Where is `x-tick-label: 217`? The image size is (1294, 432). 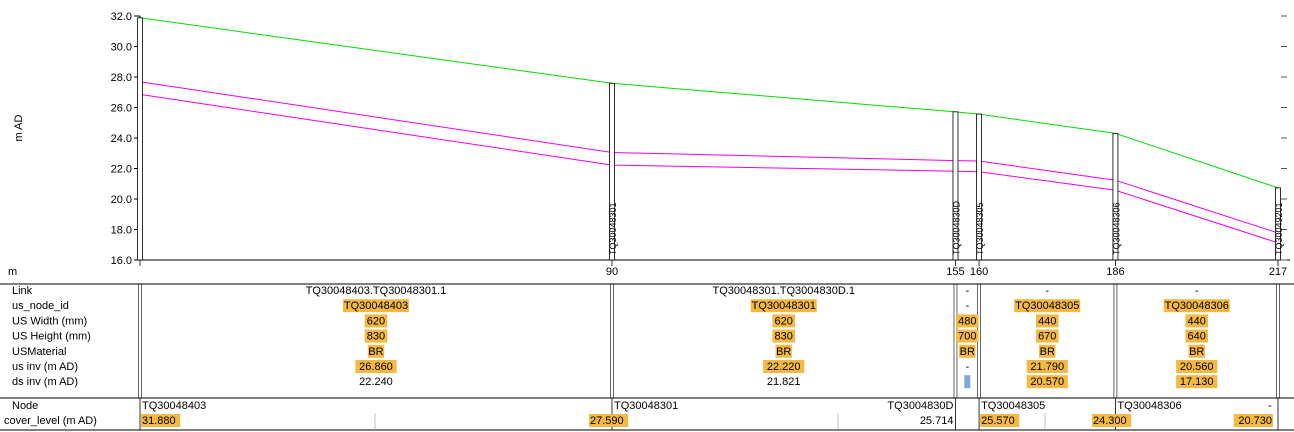
x-tick-label: 217 is located at coordinates (1278, 272).